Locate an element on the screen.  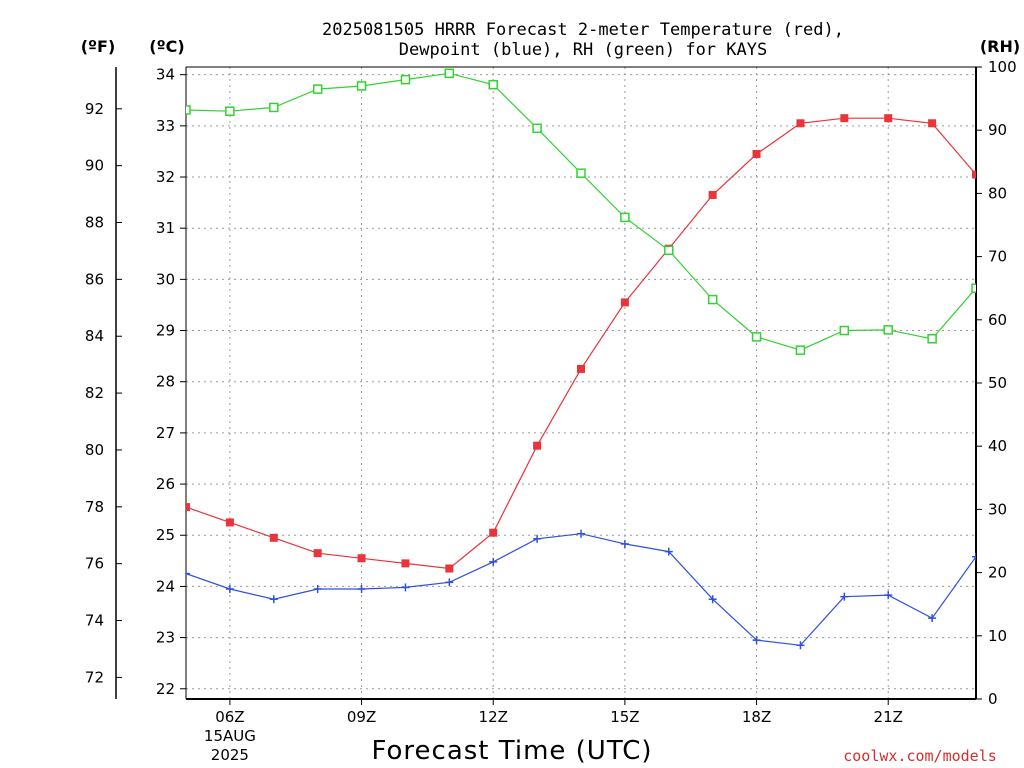
fahrenheit-tick-label: 72 is located at coordinates (94, 677).